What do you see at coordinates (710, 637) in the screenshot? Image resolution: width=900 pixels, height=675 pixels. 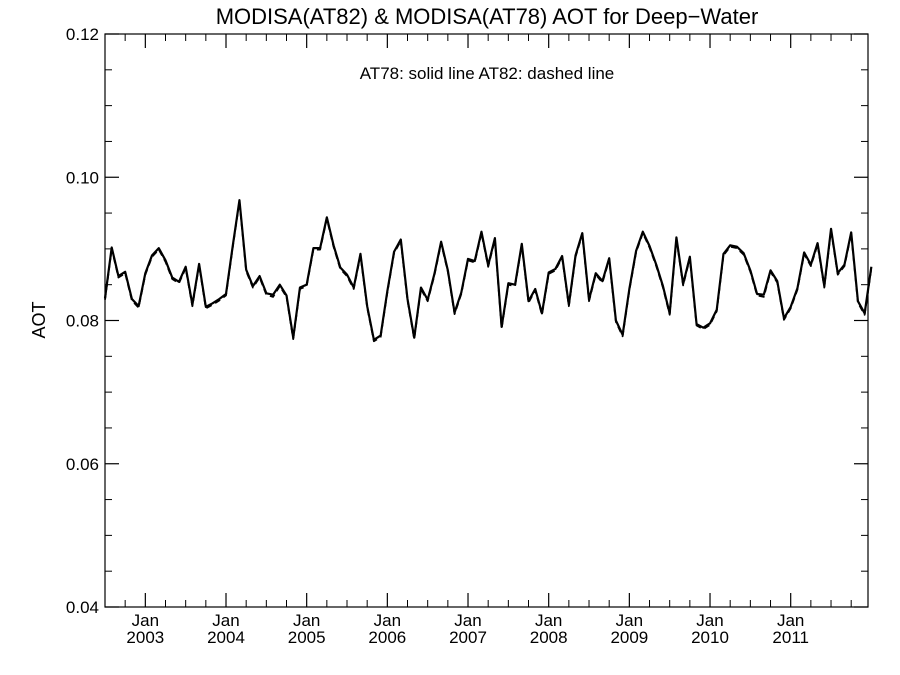 I see `x-tick-year-label: 2010` at bounding box center [710, 637].